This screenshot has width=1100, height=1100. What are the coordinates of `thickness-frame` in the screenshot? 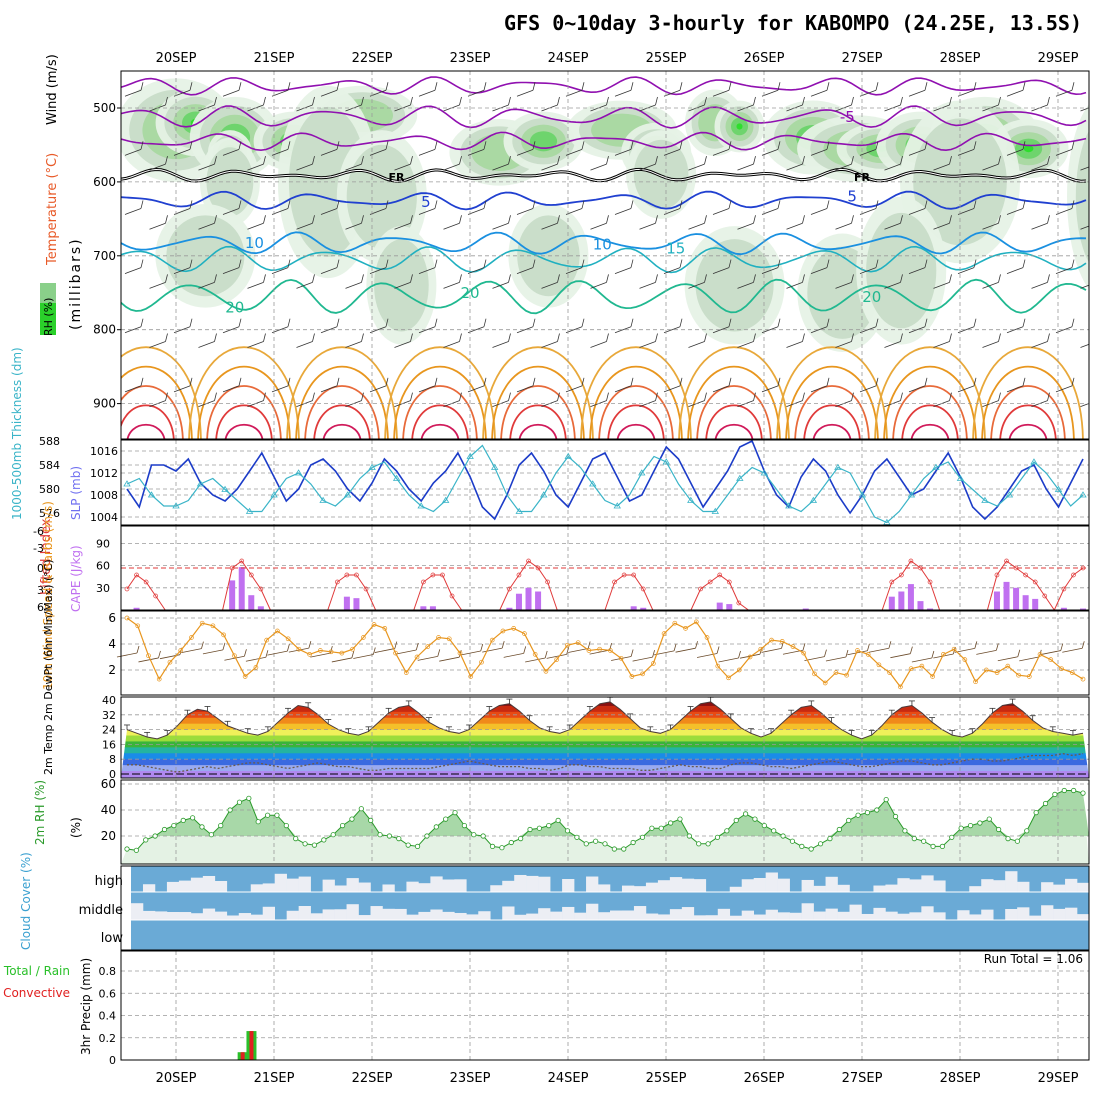 It's located at (605, 482).